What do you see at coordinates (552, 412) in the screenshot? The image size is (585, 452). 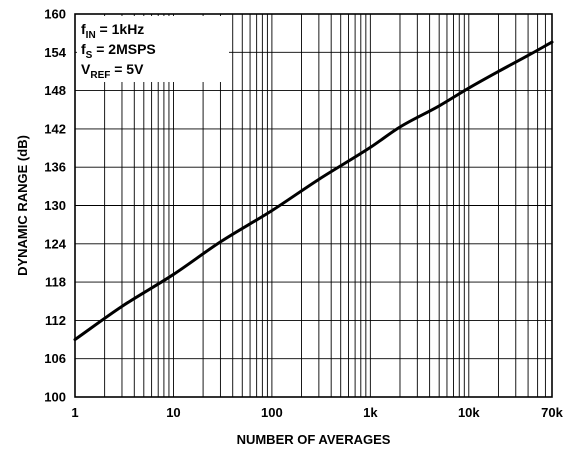 I see `x-tick-label: 70k` at bounding box center [552, 412].